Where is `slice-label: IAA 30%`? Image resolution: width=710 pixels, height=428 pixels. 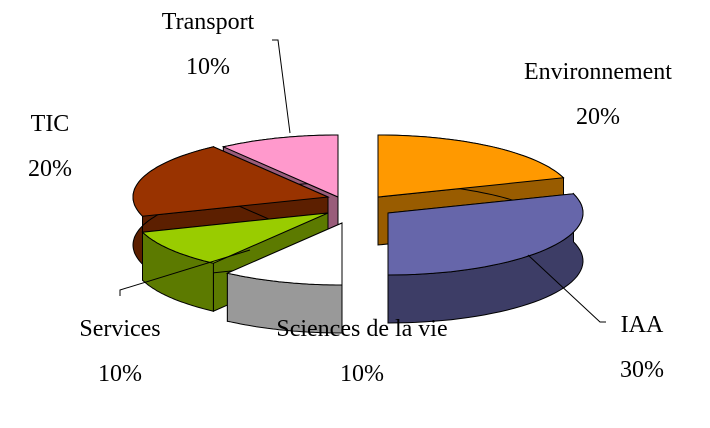 slice-label: IAA 30% is located at coordinates (642, 348).